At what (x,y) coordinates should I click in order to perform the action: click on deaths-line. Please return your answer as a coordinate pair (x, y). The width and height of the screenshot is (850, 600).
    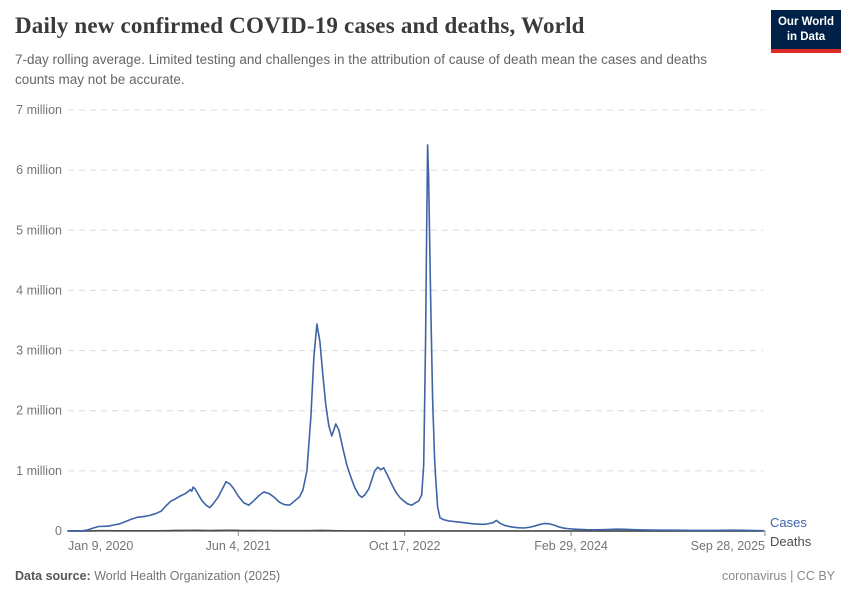
    Looking at the image, I should click on (415, 530).